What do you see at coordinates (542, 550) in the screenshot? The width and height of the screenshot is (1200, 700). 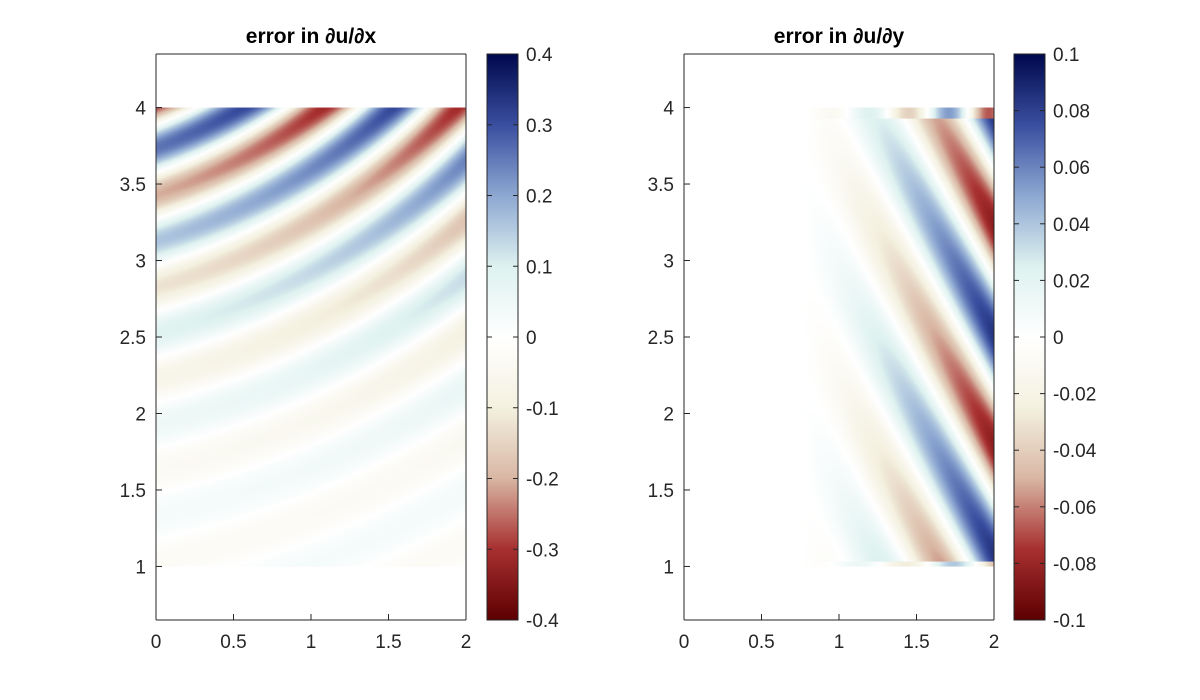 I see `colorbar-tick-label: -0.3` at bounding box center [542, 550].